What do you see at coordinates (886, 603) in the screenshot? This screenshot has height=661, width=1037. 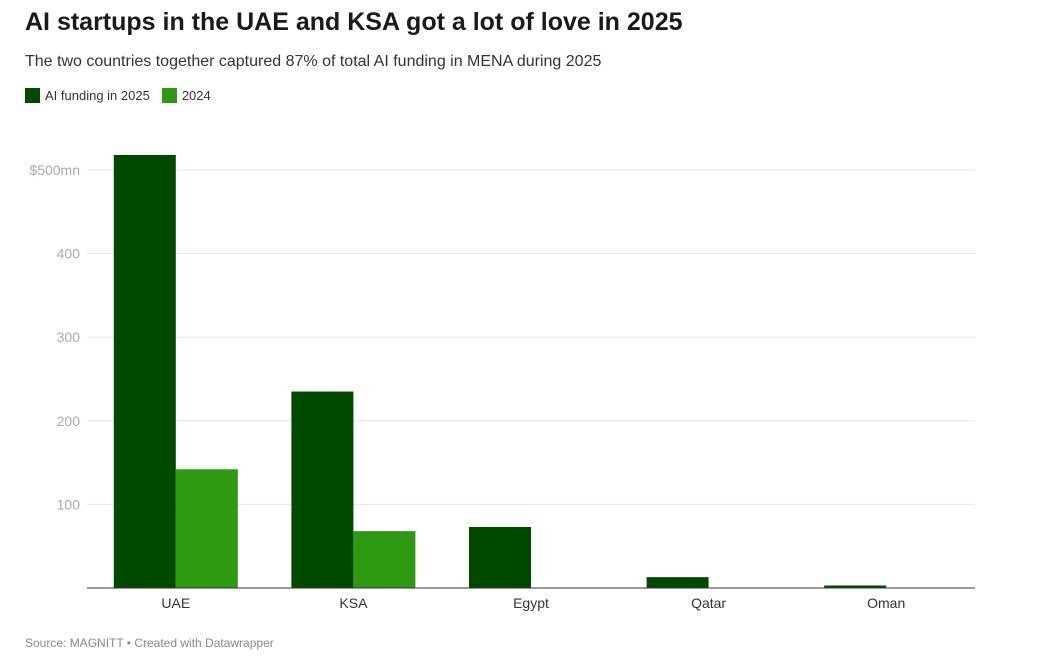 I see `x-tick-label: Oman` at bounding box center [886, 603].